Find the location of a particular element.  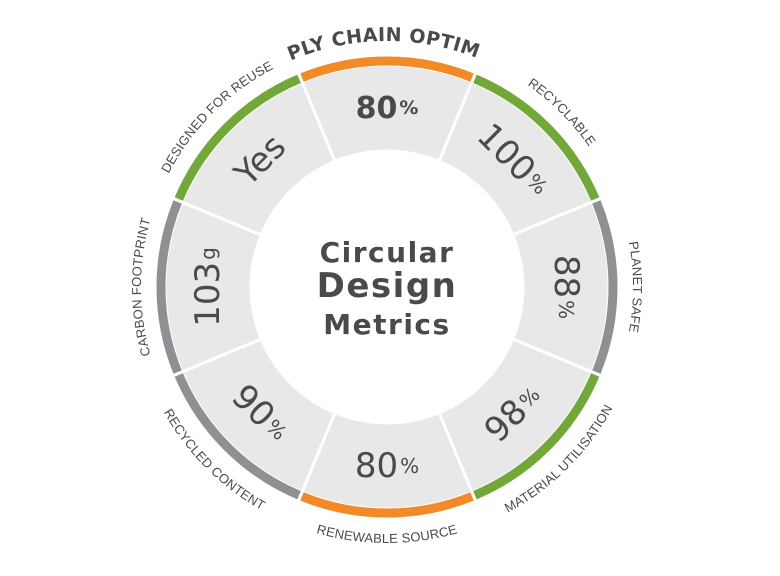

label-text-planet-safe: PLANET SAFE is located at coordinates (635, 287).